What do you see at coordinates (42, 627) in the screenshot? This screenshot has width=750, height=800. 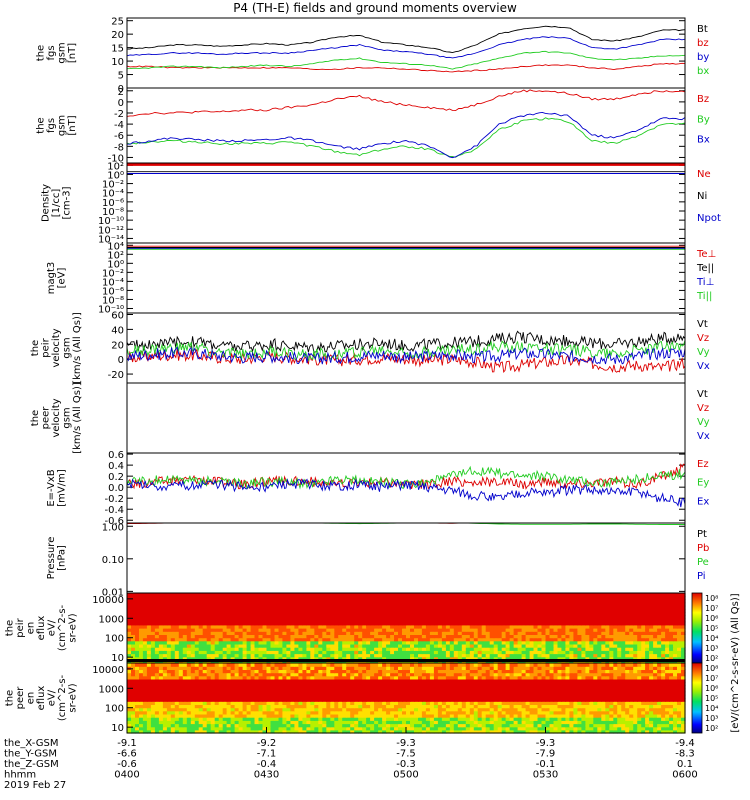 I see `y-axis-label: the peir en eflux eV/(cm^2-s-sr-eV)` at bounding box center [42, 627].